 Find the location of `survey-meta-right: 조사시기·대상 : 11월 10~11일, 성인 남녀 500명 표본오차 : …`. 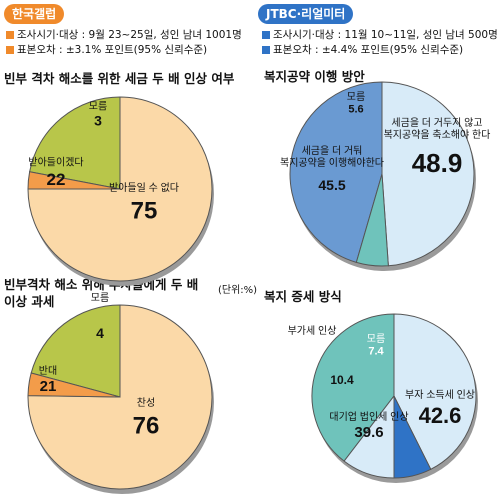

survey-meta-right: 조사시기·대상 : 11월 10~11일, 성인 남녀 500명 표본오차 : … is located at coordinates (380, 43).